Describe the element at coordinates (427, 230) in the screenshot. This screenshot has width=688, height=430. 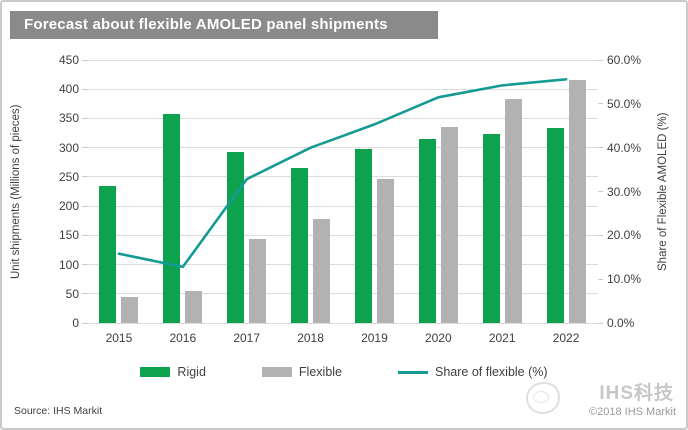
I see `bar-rigid-2020` at that location.